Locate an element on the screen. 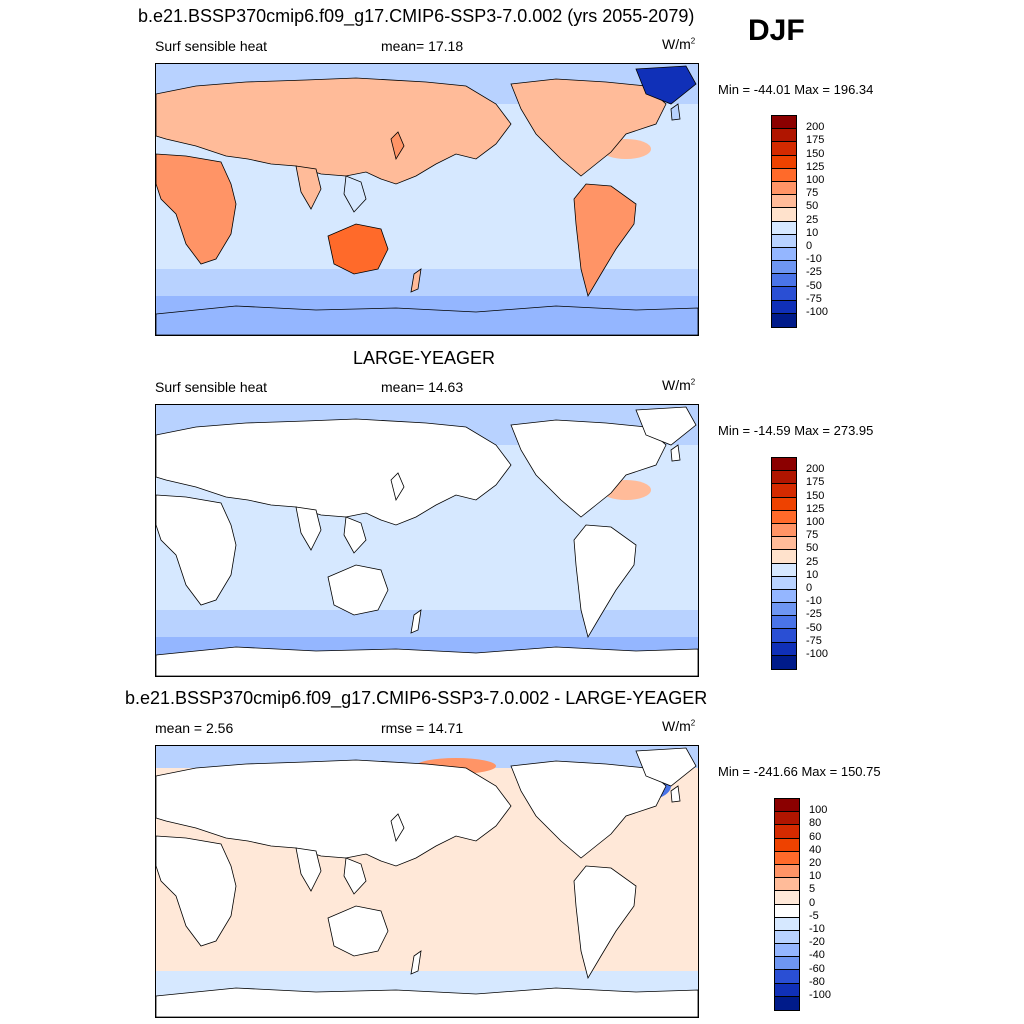 Image resolution: width=1024 pixels, height=1024 pixels. colorbar-tick-label: 25 is located at coordinates (812, 561).